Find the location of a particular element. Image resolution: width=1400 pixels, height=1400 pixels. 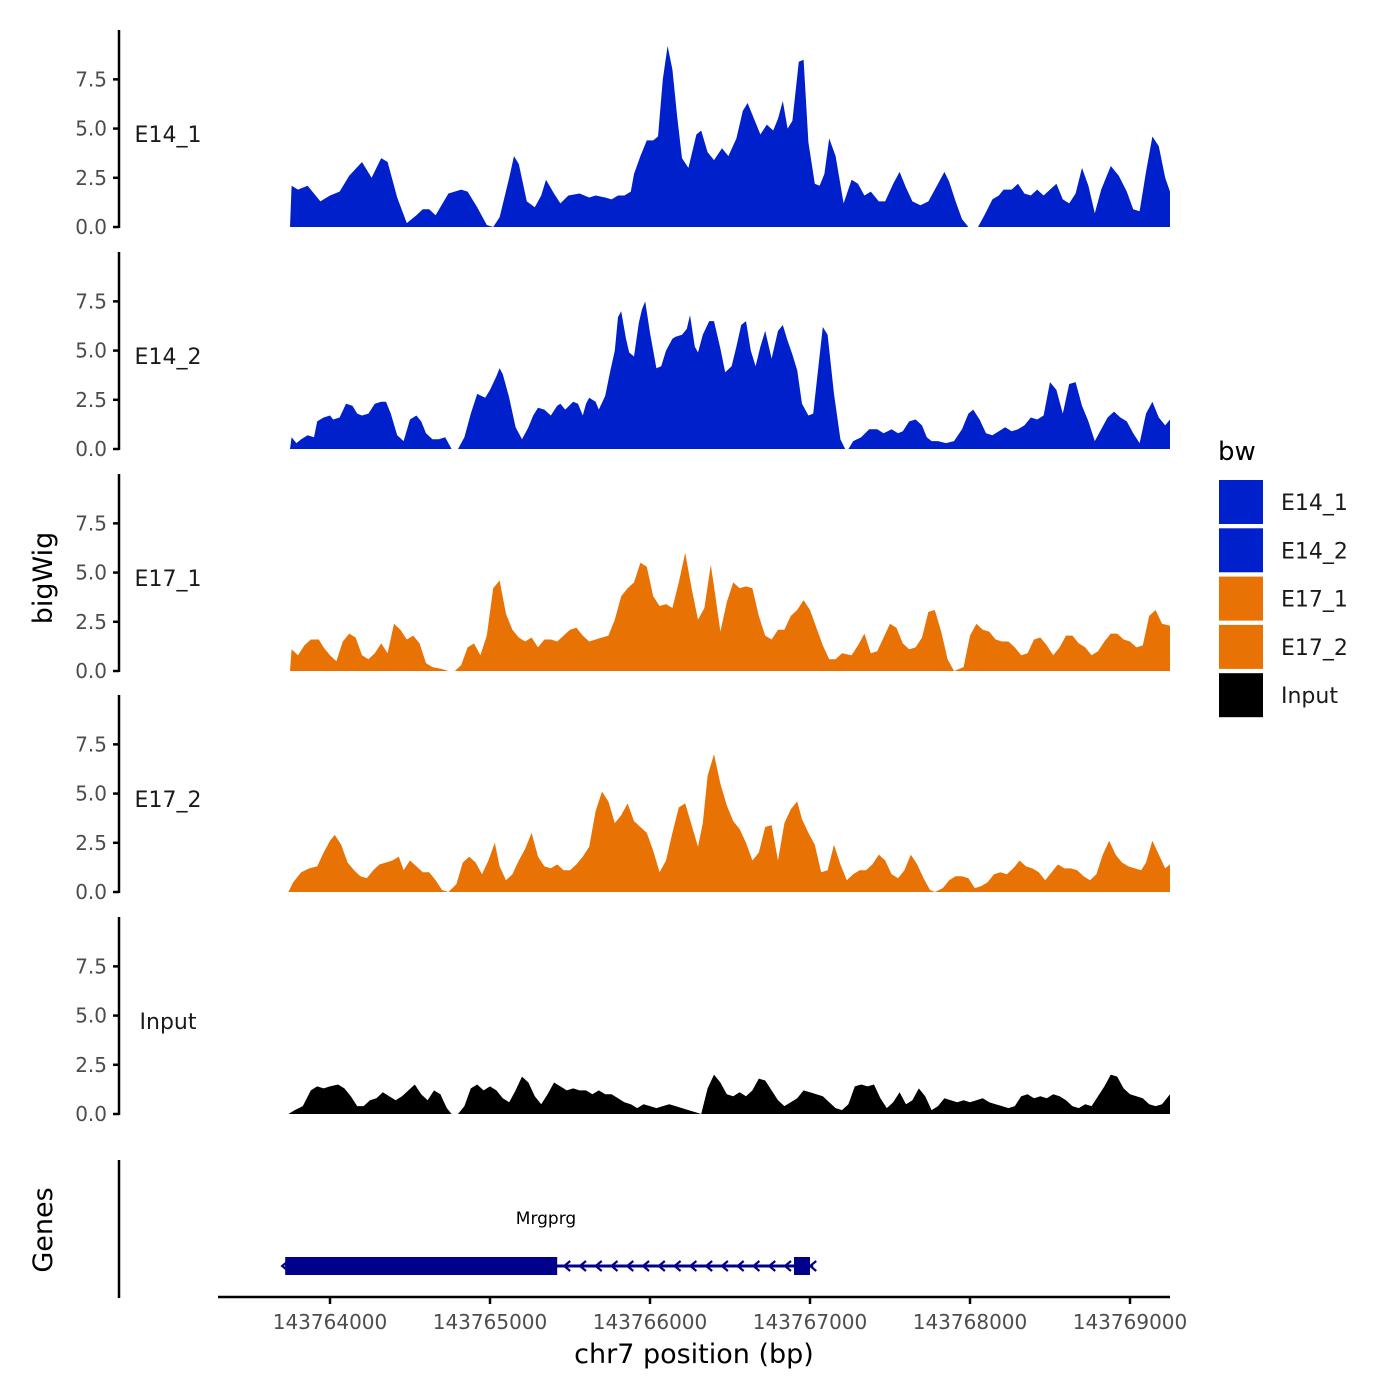

y-axis-title: bigWig is located at coordinates (43, 578).